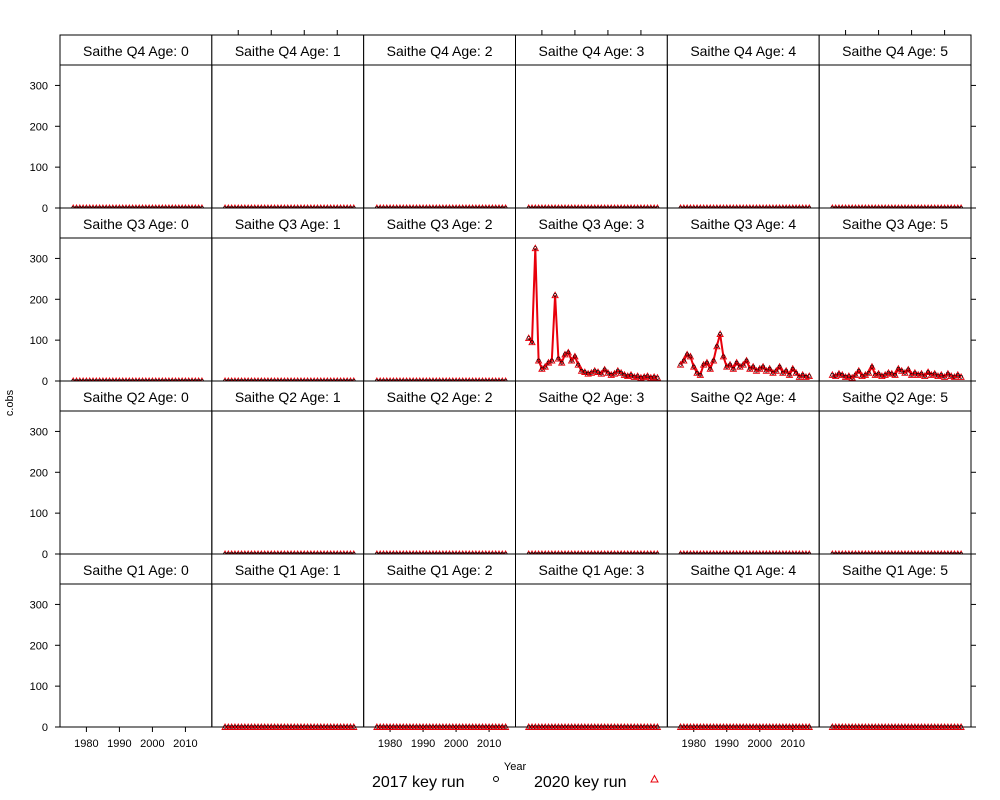 The width and height of the screenshot is (1000, 800). Describe the element at coordinates (440, 570) in the screenshot. I see `panel-title: Saithe Q1 Age: 2` at that location.